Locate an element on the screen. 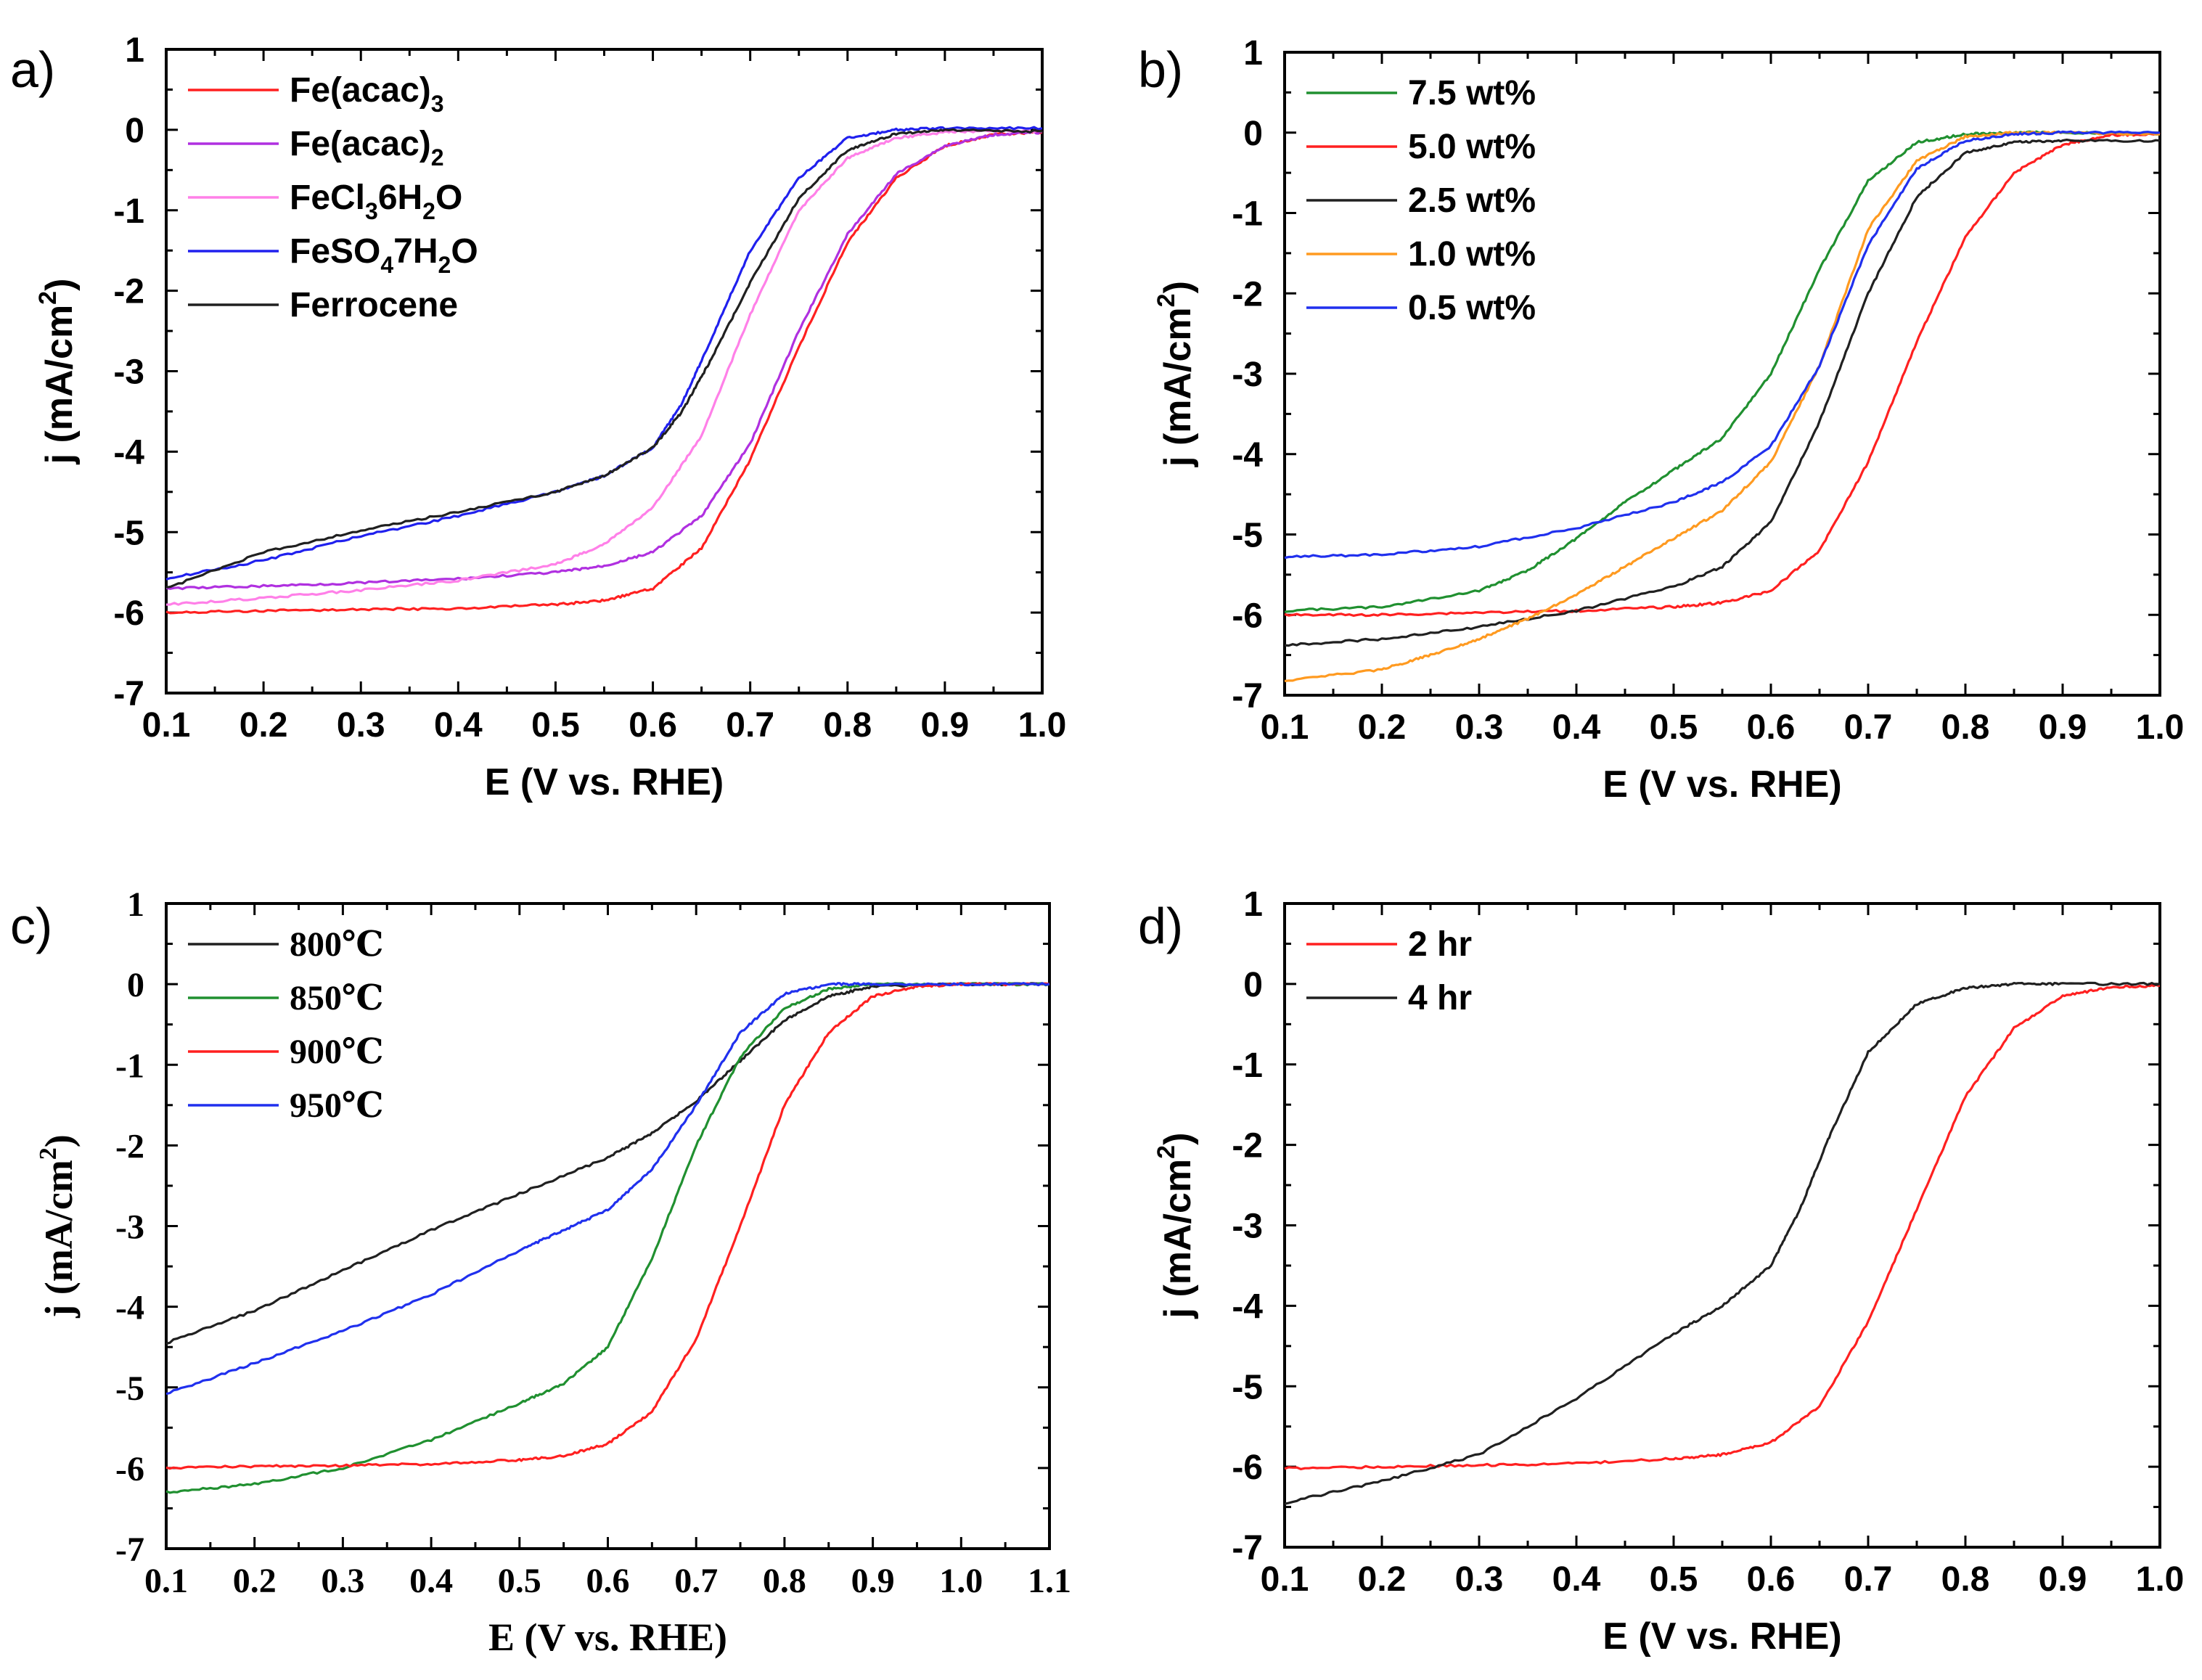 The image size is (2202, 1680). series-line-2-hr is located at coordinates (1723, 1227).